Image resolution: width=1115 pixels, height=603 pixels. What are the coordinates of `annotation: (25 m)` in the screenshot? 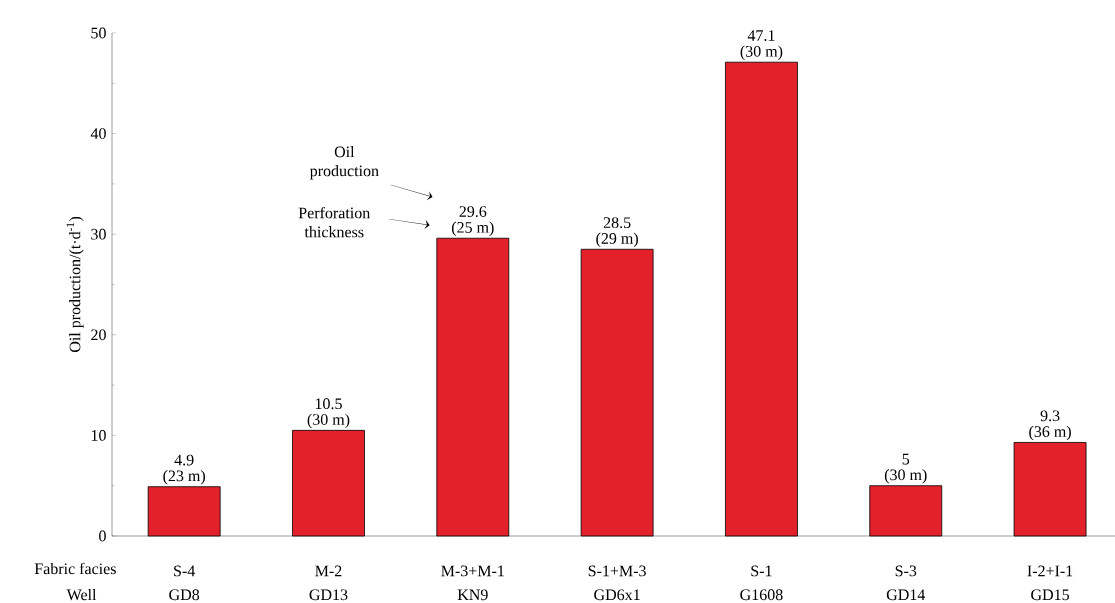 It's located at (472, 229).